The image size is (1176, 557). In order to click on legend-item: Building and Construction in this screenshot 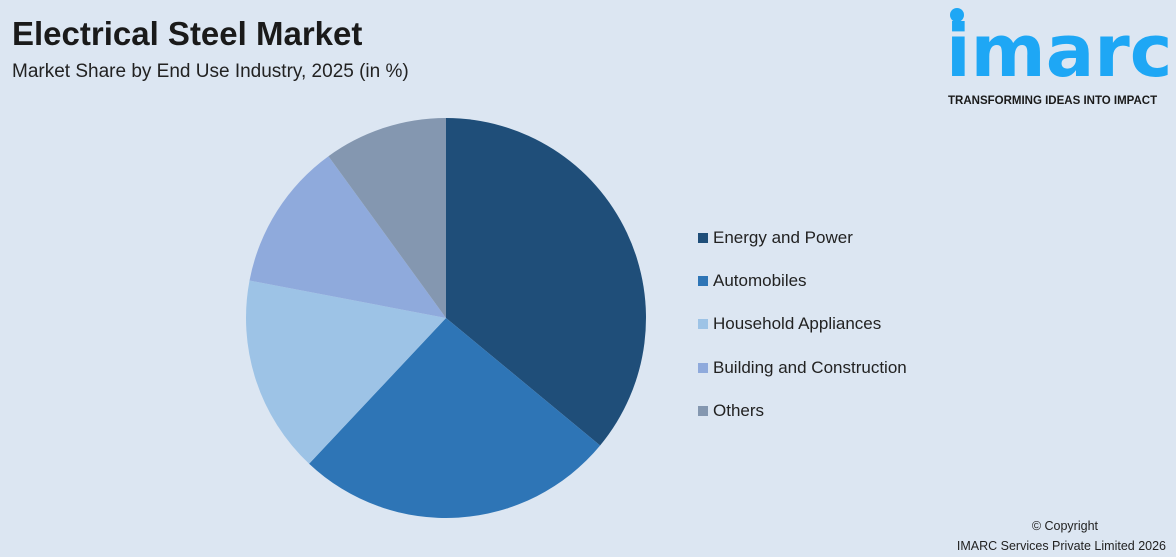, I will do `click(802, 367)`.